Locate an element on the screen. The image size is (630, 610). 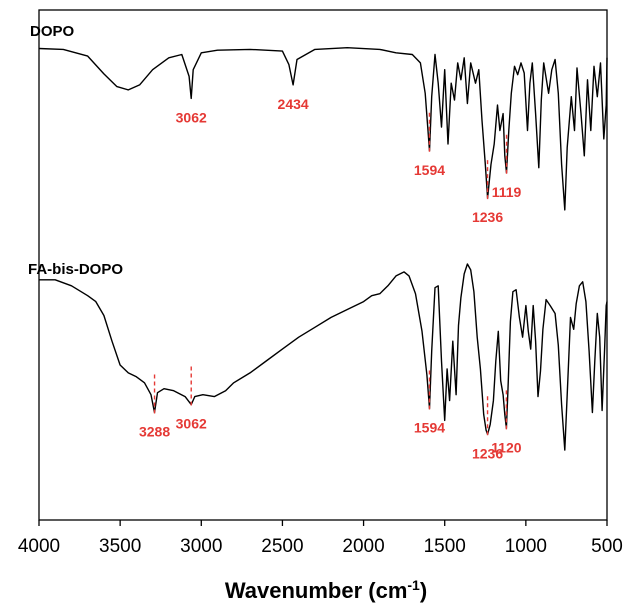
peak-label-dopo-1119: 1119 is located at coordinates (507, 192).